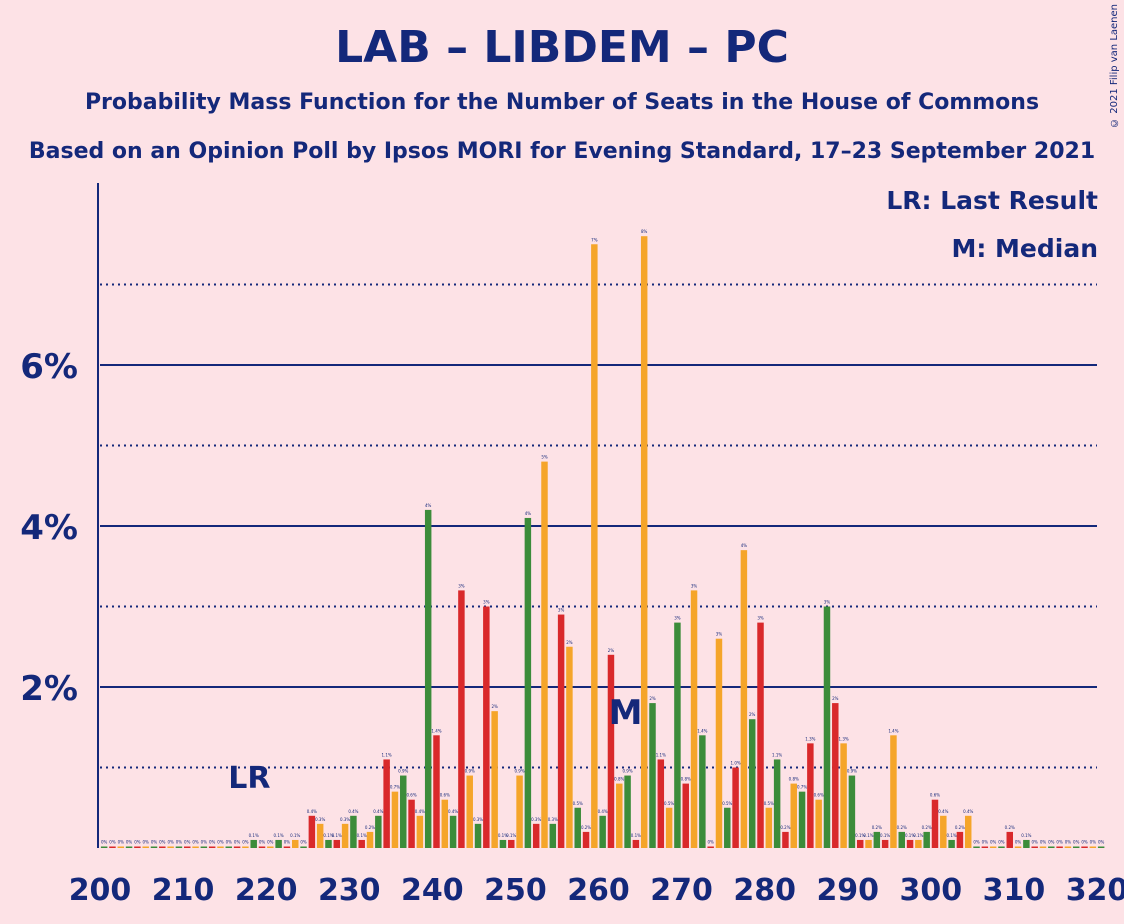 The width and height of the screenshot is (1124, 924). Describe the element at coordinates (49, 367) in the screenshot. I see `y-tick-label: 6%` at that location.